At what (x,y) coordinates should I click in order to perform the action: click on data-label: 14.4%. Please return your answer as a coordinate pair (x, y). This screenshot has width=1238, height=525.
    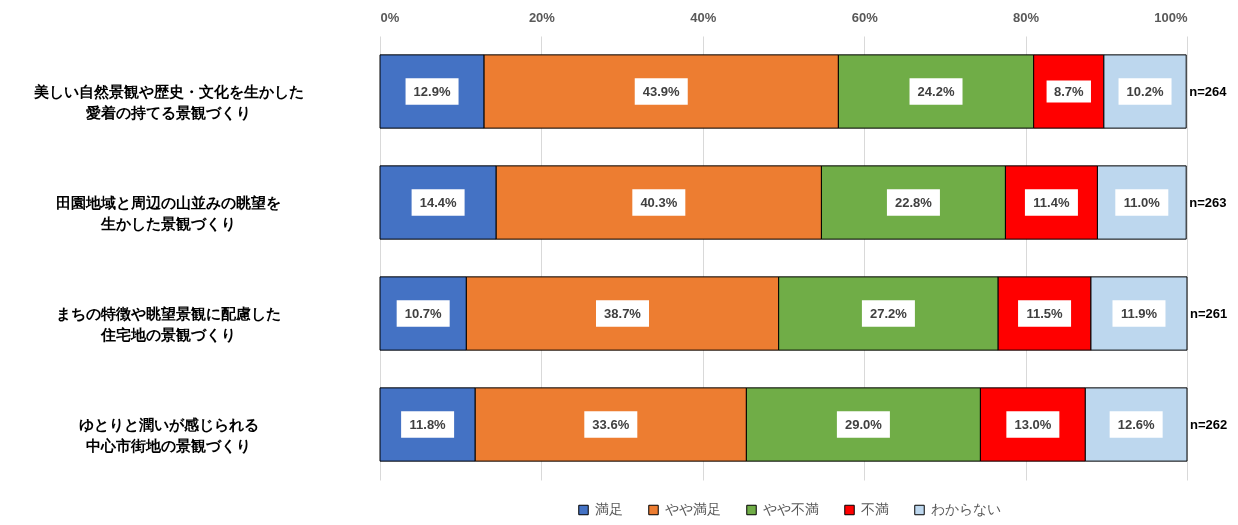
    Looking at the image, I should click on (438, 202).